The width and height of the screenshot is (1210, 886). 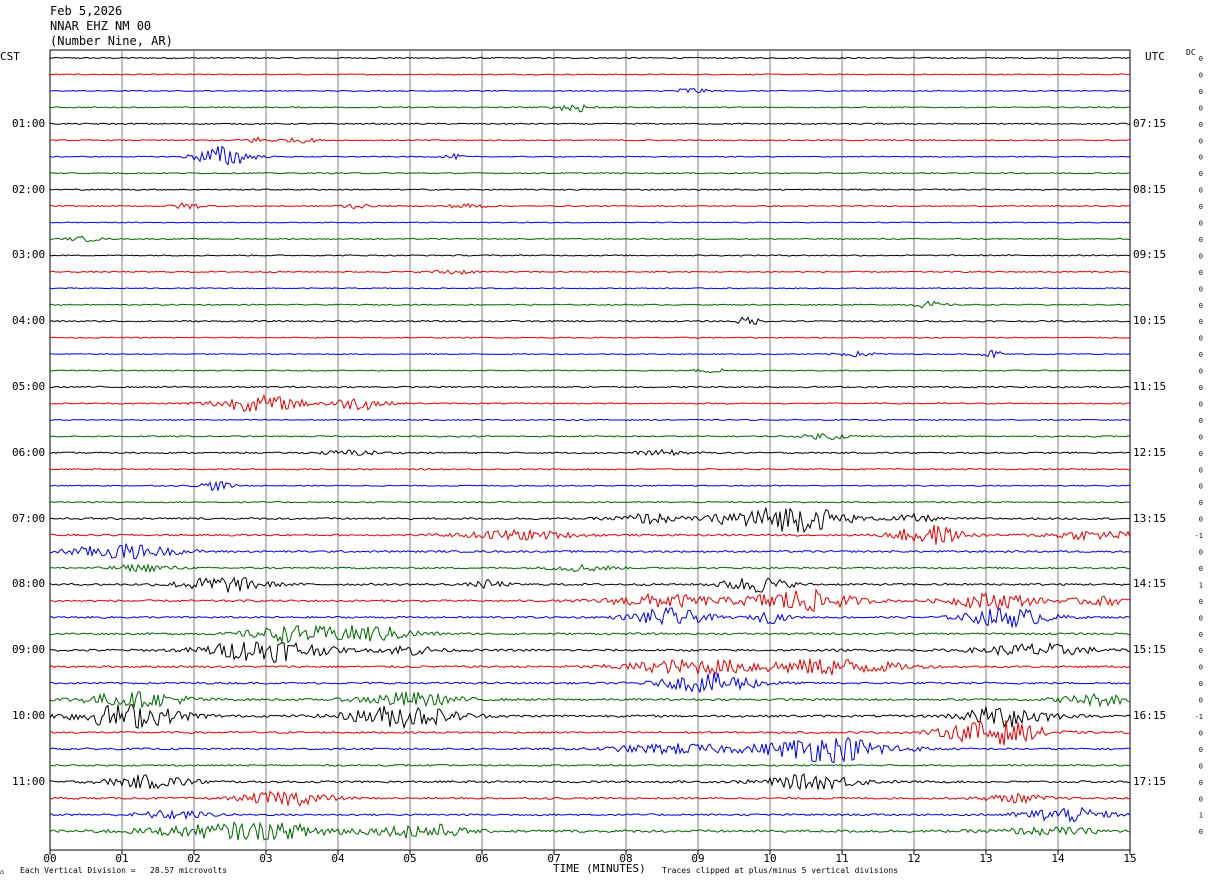 I want to click on left-hour-label: 07:00, so click(x=29, y=518).